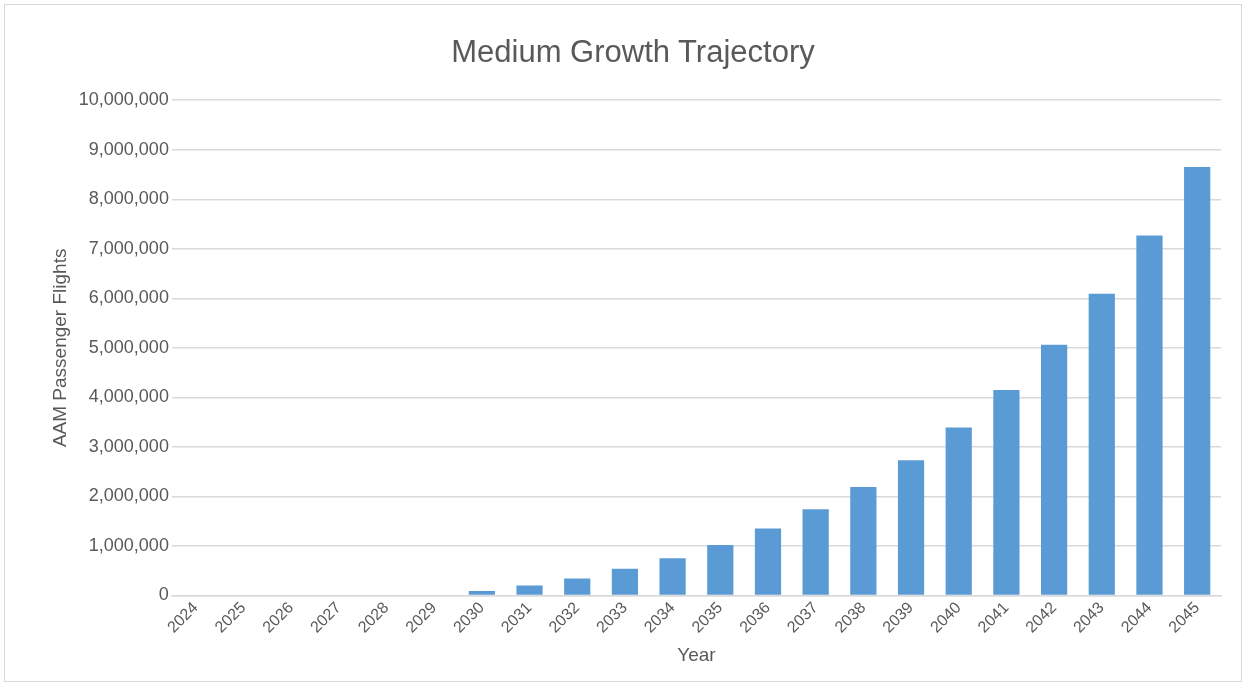 The image size is (1247, 687). I want to click on y-tick-label: 1,000,000, so click(128, 544).